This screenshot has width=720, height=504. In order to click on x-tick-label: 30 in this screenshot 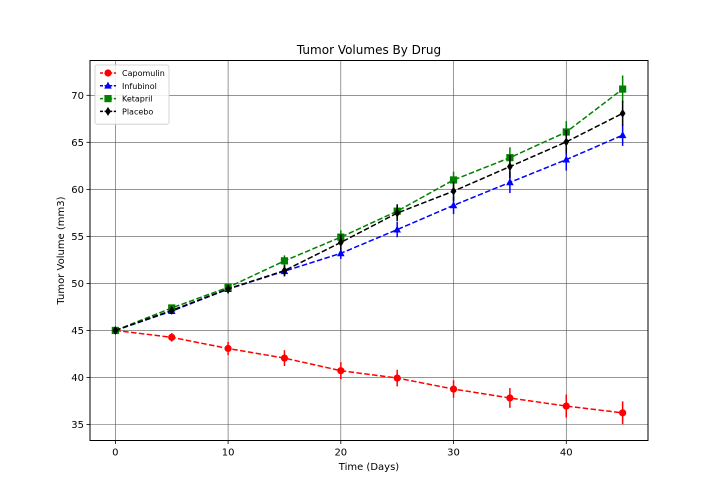, I will do `click(453, 453)`.